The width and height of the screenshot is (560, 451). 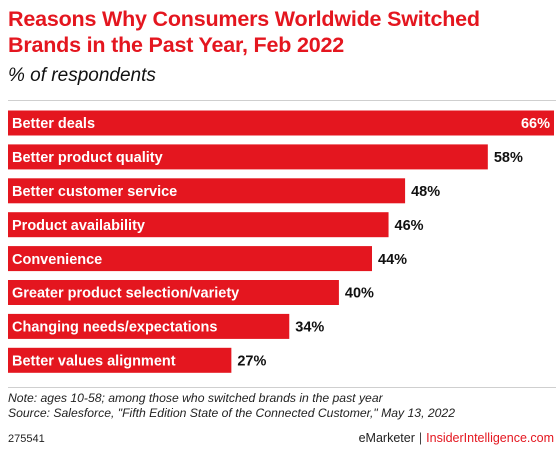 I want to click on category-label: Better values alignment, so click(x=94, y=362).